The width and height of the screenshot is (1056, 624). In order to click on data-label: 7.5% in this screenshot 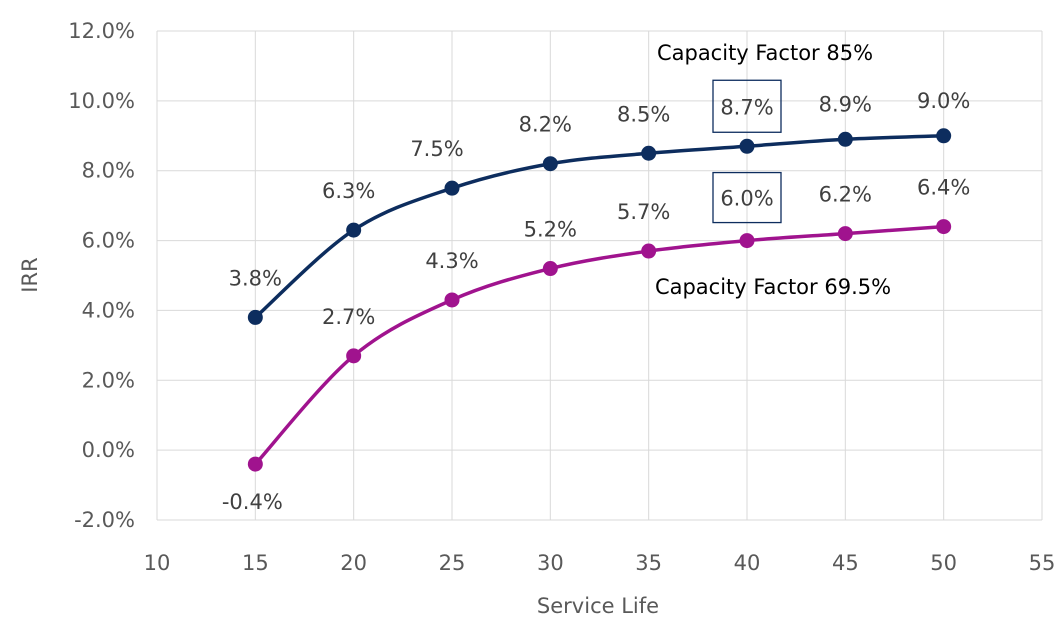, I will do `click(436, 149)`.